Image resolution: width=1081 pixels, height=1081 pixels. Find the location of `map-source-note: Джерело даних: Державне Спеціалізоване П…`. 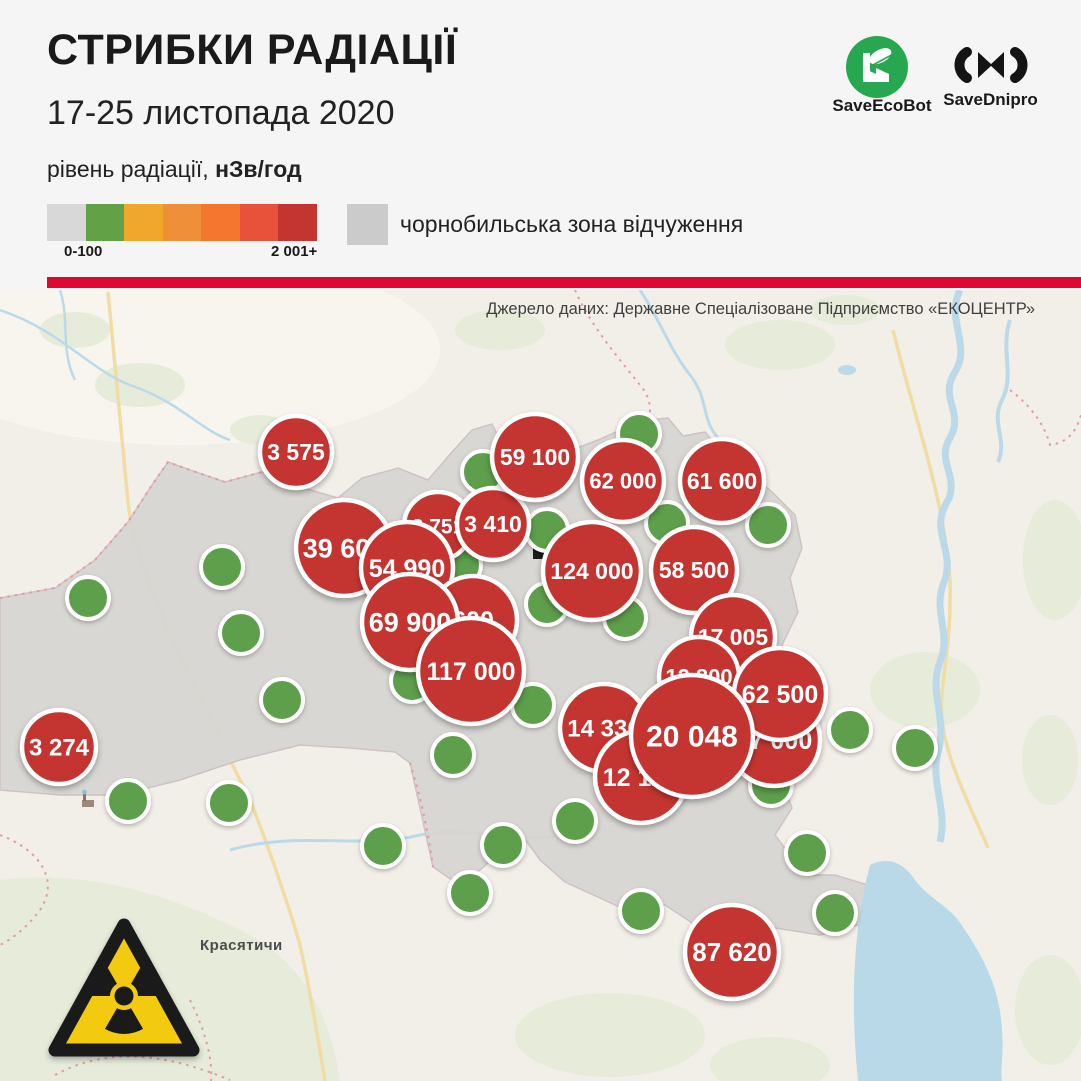

map-source-note: Джерело даних: Державне Спеціалізоване П… is located at coordinates (760, 309).